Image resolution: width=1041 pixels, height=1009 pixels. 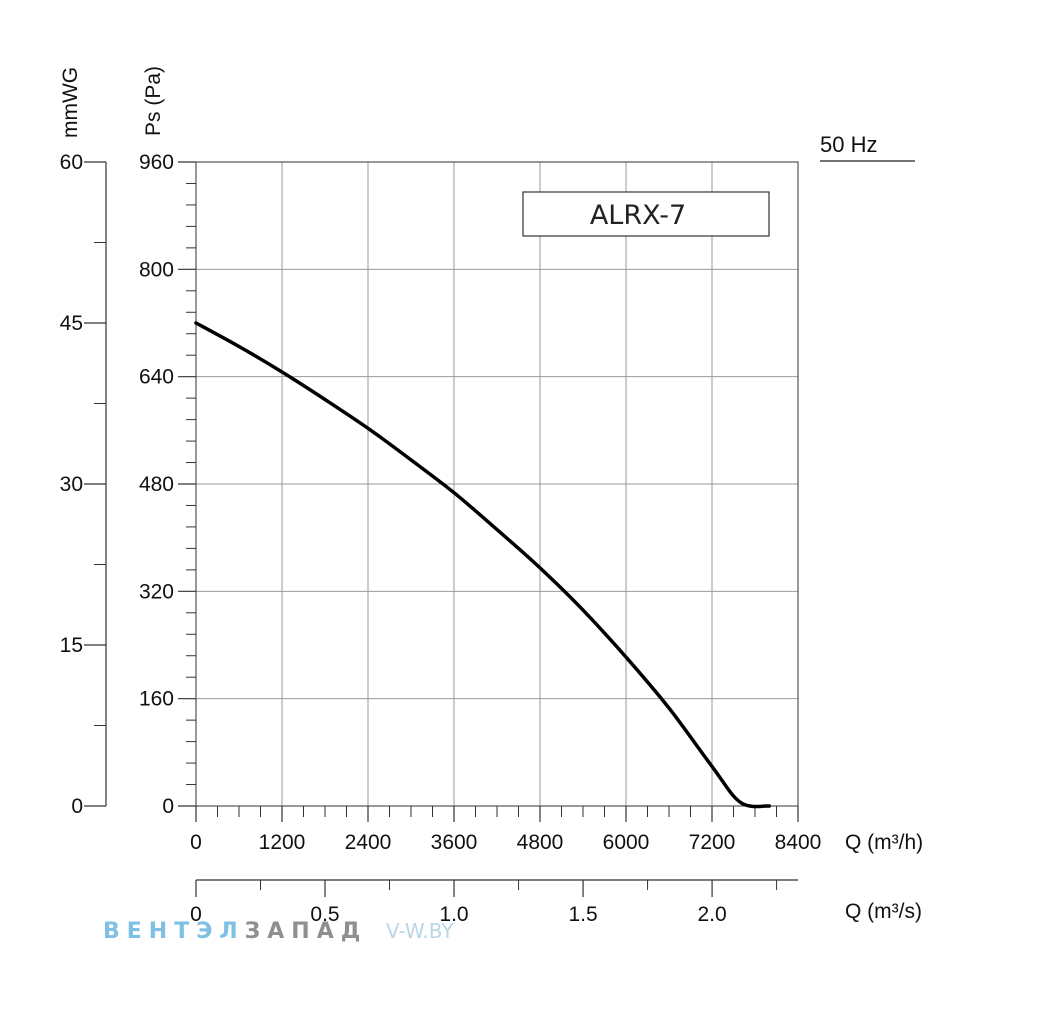 I want to click on m3s-tick-label: 0, so click(x=196, y=914).